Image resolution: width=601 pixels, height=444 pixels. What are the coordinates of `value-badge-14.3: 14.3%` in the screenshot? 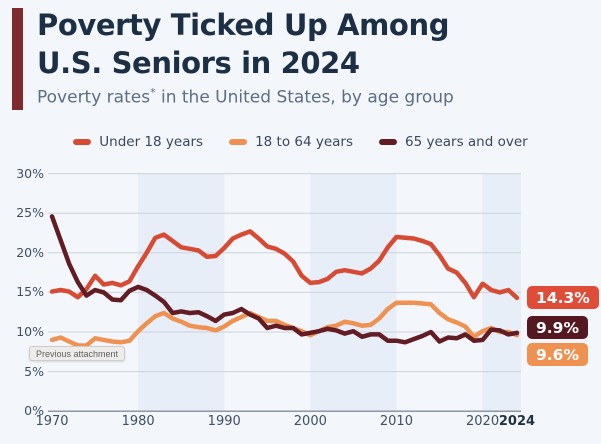 It's located at (563, 297).